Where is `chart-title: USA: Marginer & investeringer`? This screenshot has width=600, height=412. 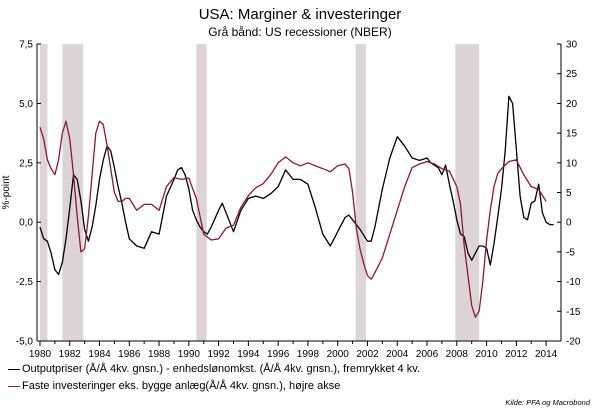
chart-title: USA: Marginer & investeringer is located at coordinates (300, 14).